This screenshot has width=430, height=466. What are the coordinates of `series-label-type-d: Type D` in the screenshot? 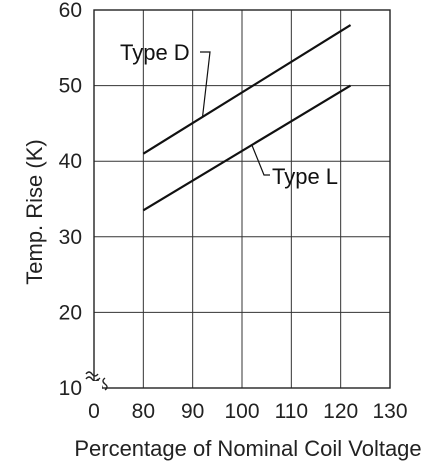 It's located at (155, 52).